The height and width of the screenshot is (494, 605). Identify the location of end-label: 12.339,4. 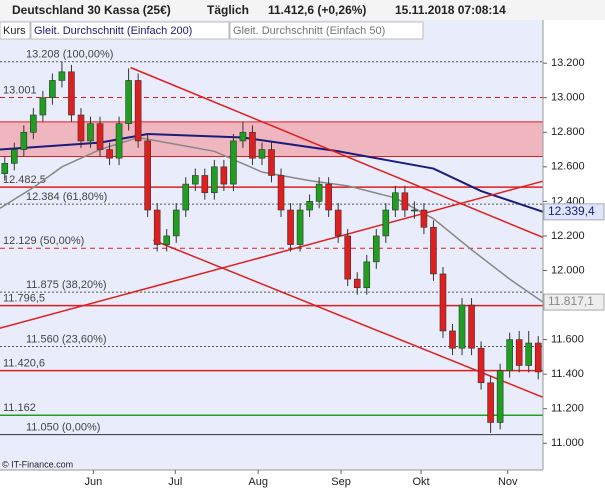
(571, 211).